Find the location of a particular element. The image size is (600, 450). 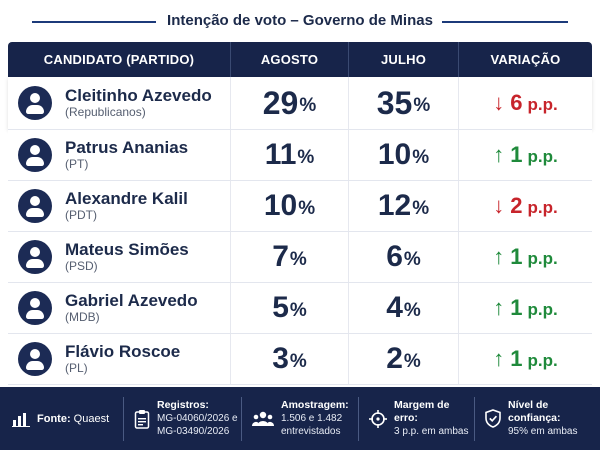

bar-chart-icon is located at coordinates (21, 419).